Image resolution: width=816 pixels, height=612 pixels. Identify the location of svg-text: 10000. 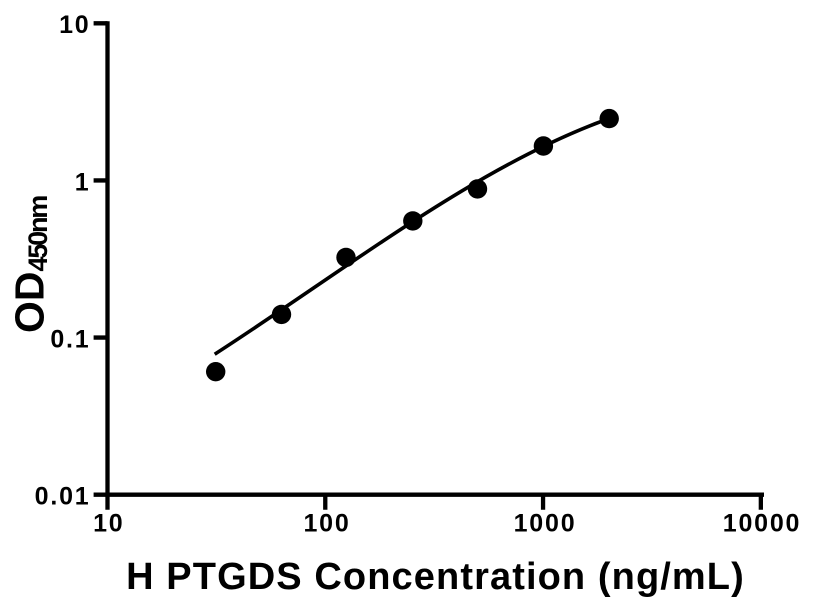
(762, 524).